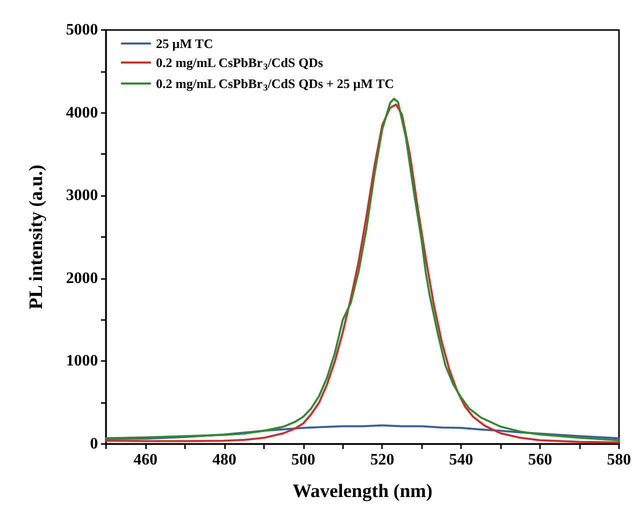  What do you see at coordinates (224, 460) in the screenshot?
I see `x-tick-label: 480` at bounding box center [224, 460].